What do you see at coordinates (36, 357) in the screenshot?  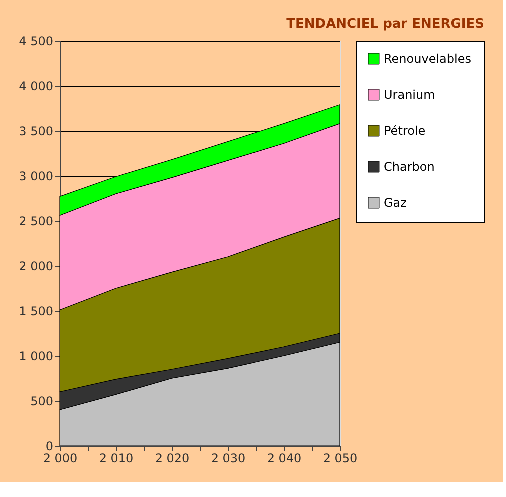 I see `y-tick-label: 1 000` at bounding box center [36, 357].